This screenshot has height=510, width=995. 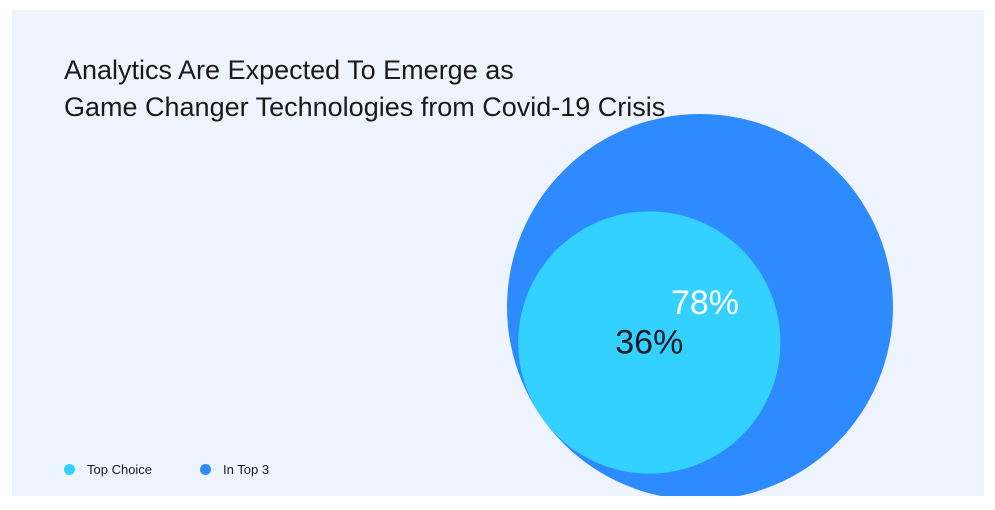 I want to click on bubble-top-choice, so click(x=649, y=342).